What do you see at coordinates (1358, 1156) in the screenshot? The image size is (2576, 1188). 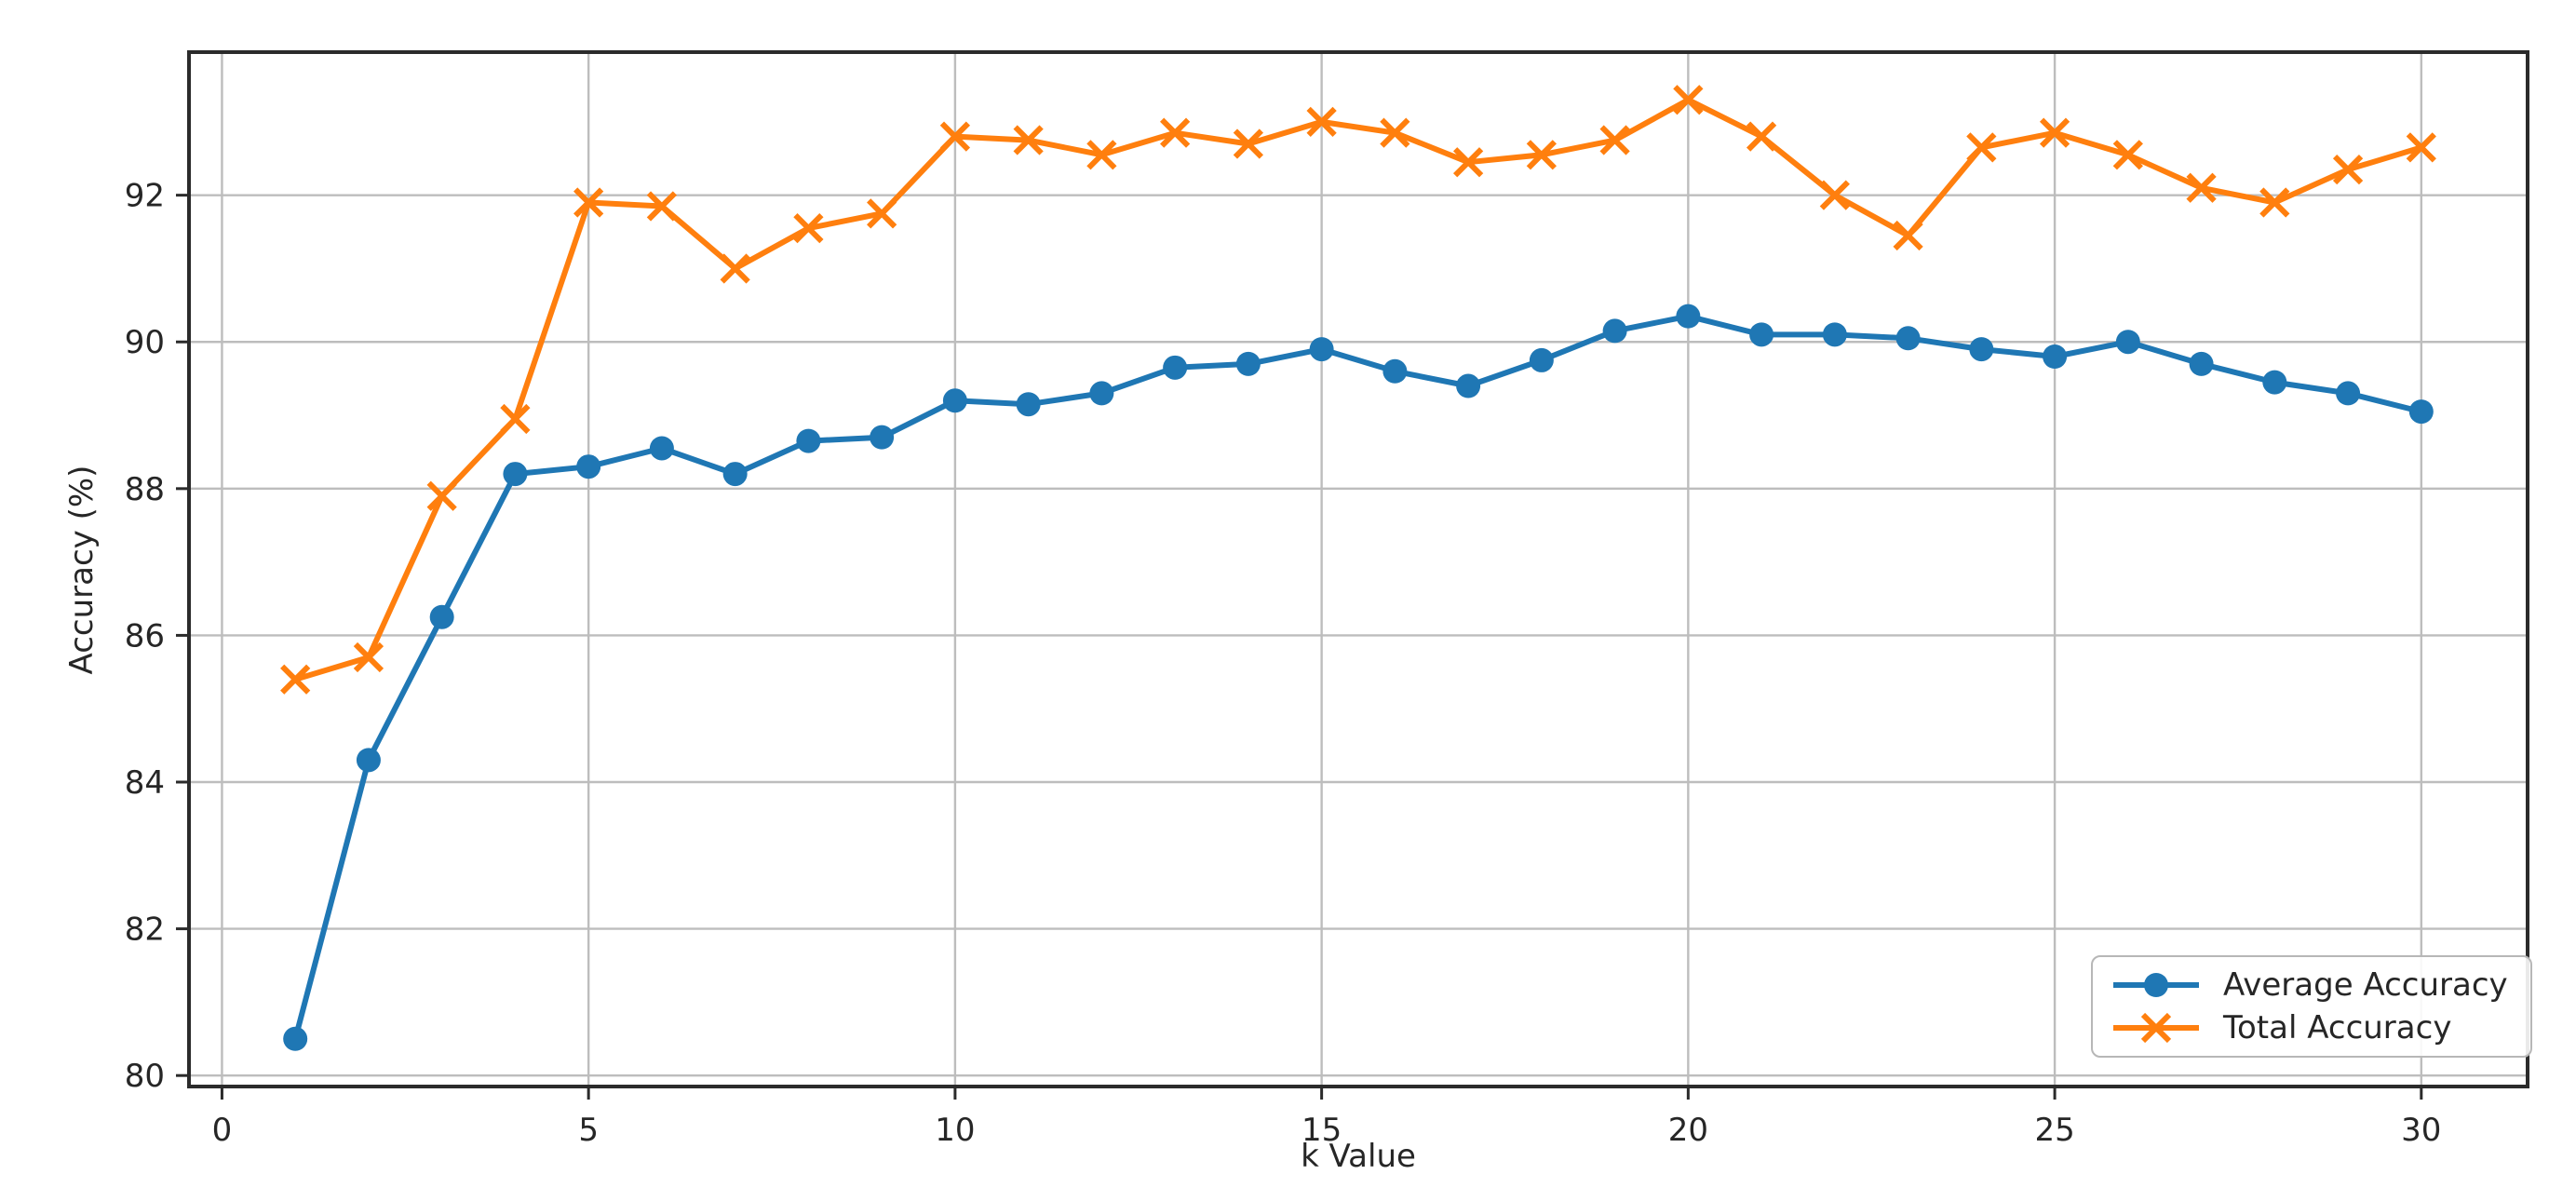 I see `x-axis-label: k Value` at bounding box center [1358, 1156].